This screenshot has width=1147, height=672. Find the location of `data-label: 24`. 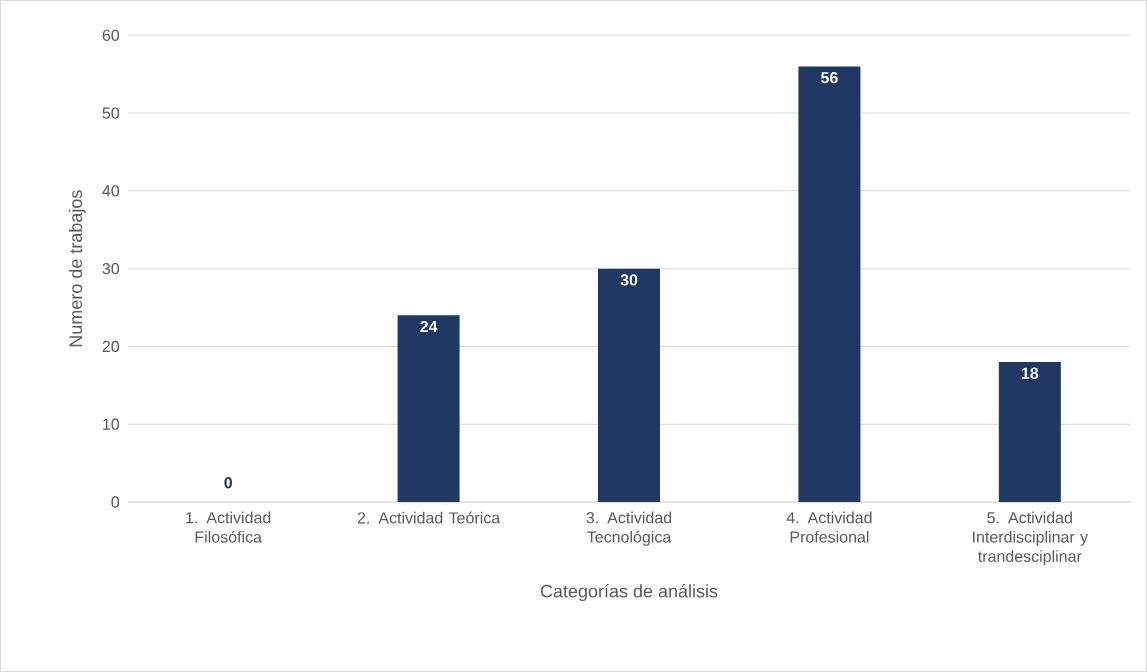

data-label: 24 is located at coordinates (429, 326).